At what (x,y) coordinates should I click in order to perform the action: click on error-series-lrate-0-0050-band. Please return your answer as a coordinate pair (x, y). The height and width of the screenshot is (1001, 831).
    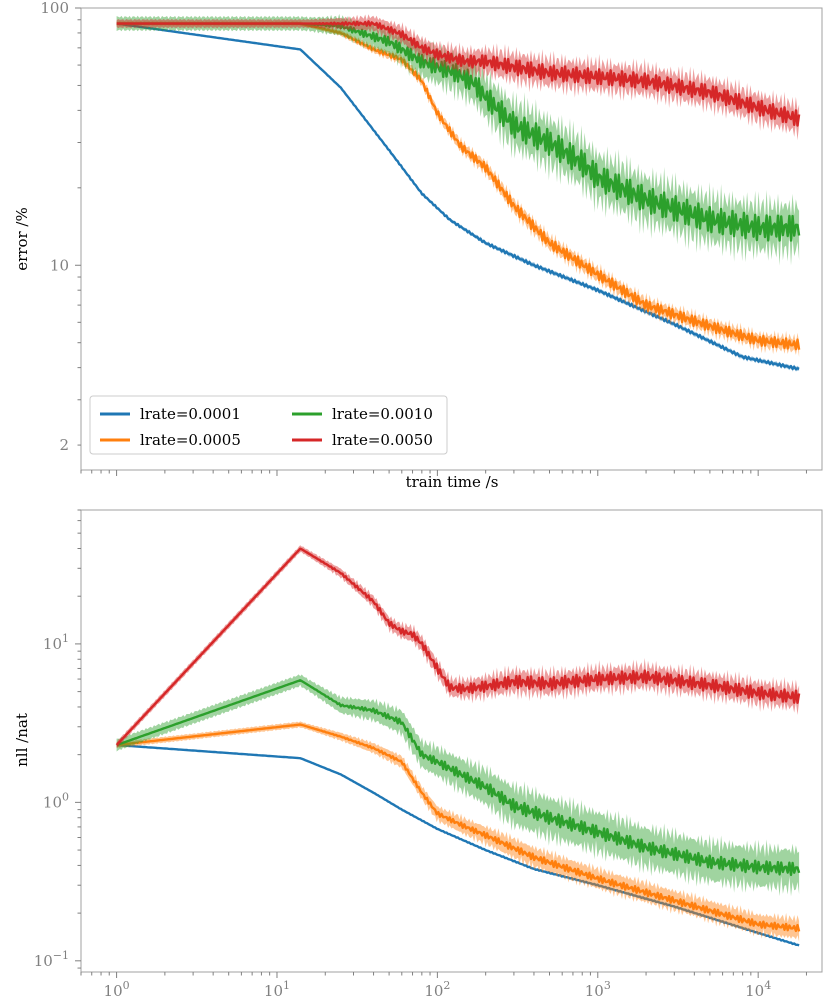
    Looking at the image, I should click on (458, 77).